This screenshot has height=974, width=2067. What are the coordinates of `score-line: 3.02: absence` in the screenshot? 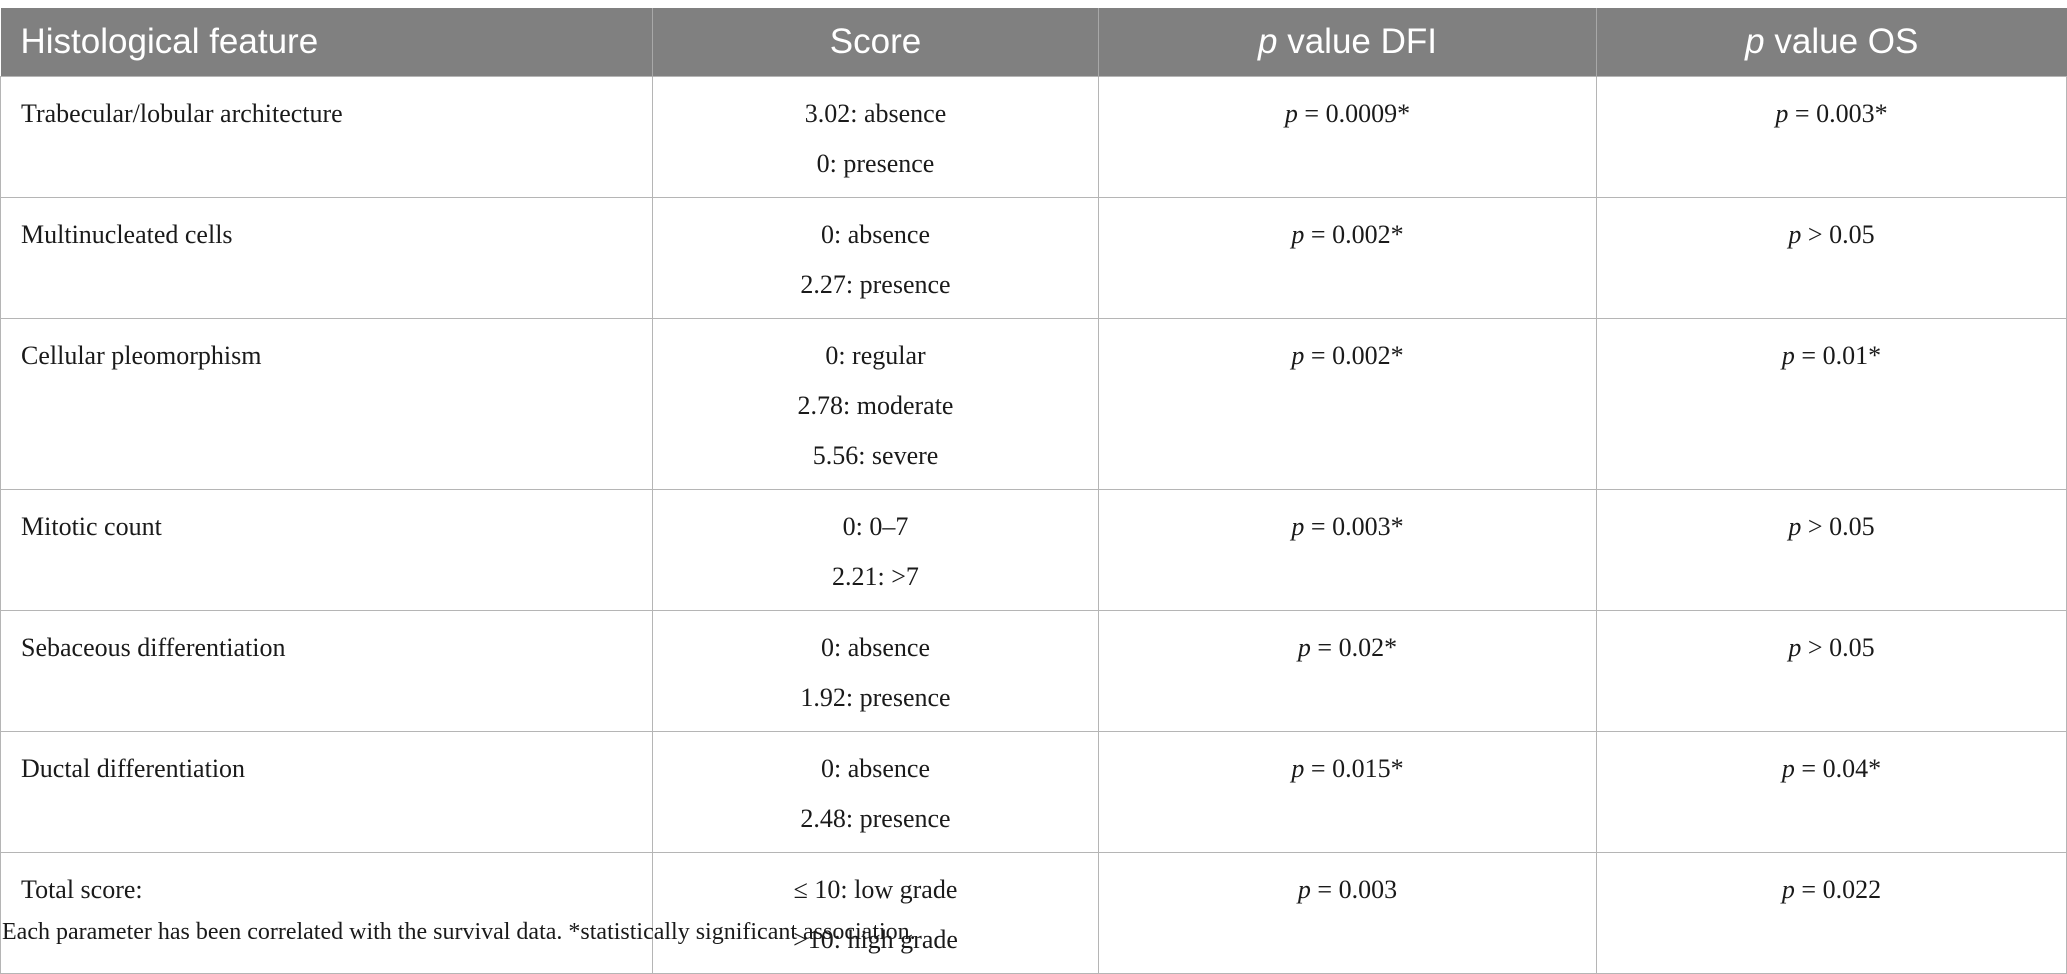 It's located at (875, 113).